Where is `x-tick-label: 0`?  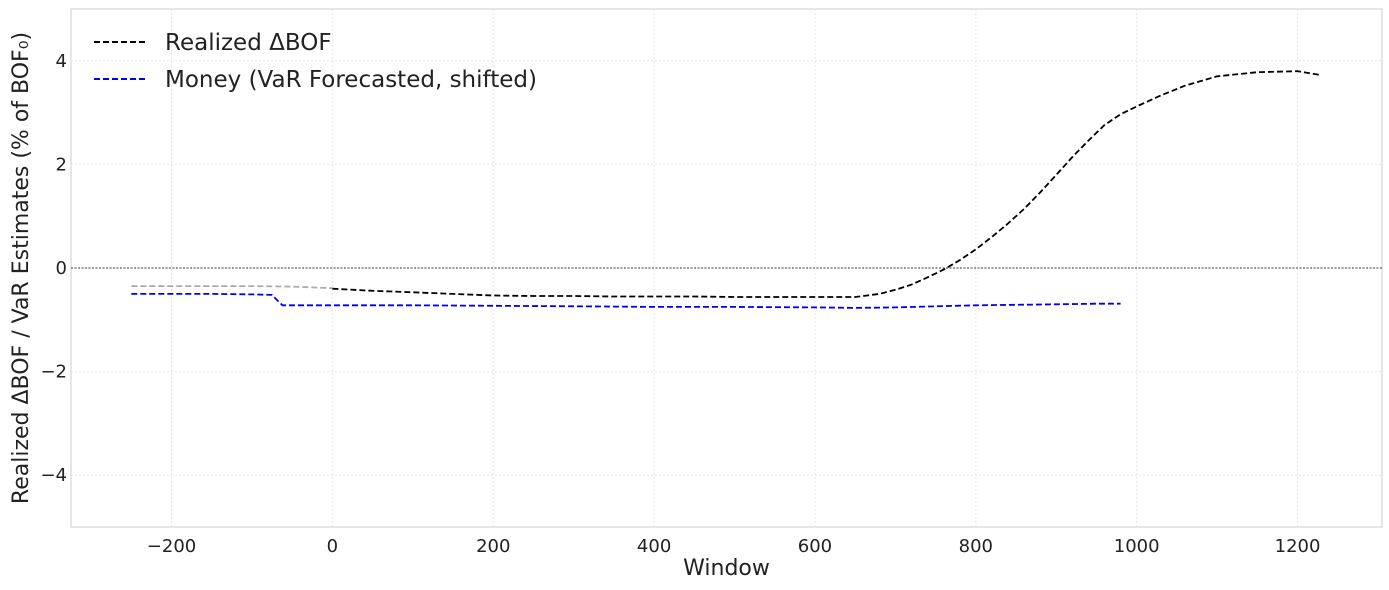
x-tick-label: 0 is located at coordinates (332, 546).